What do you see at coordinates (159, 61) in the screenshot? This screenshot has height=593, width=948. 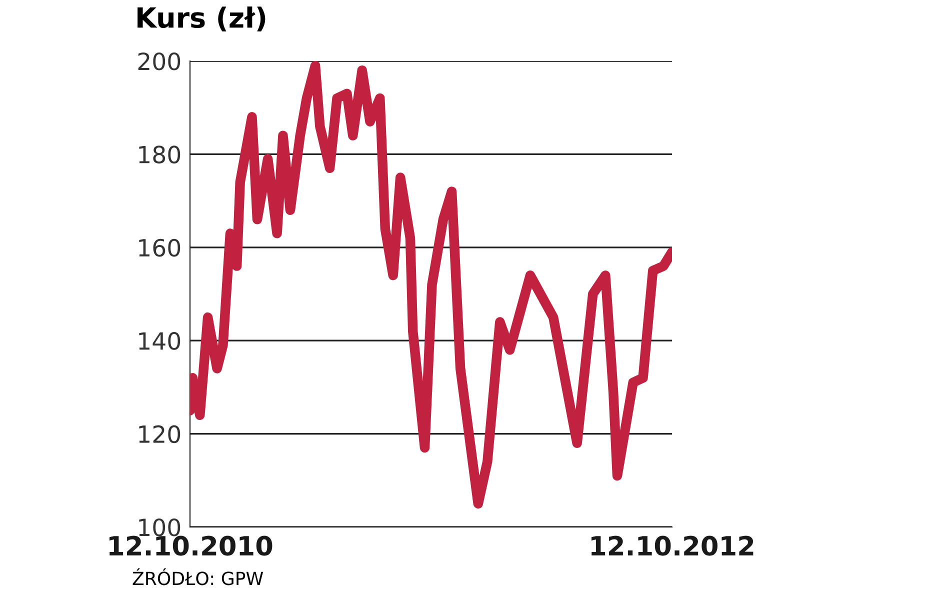 I see `y-tick-label: 200` at bounding box center [159, 61].